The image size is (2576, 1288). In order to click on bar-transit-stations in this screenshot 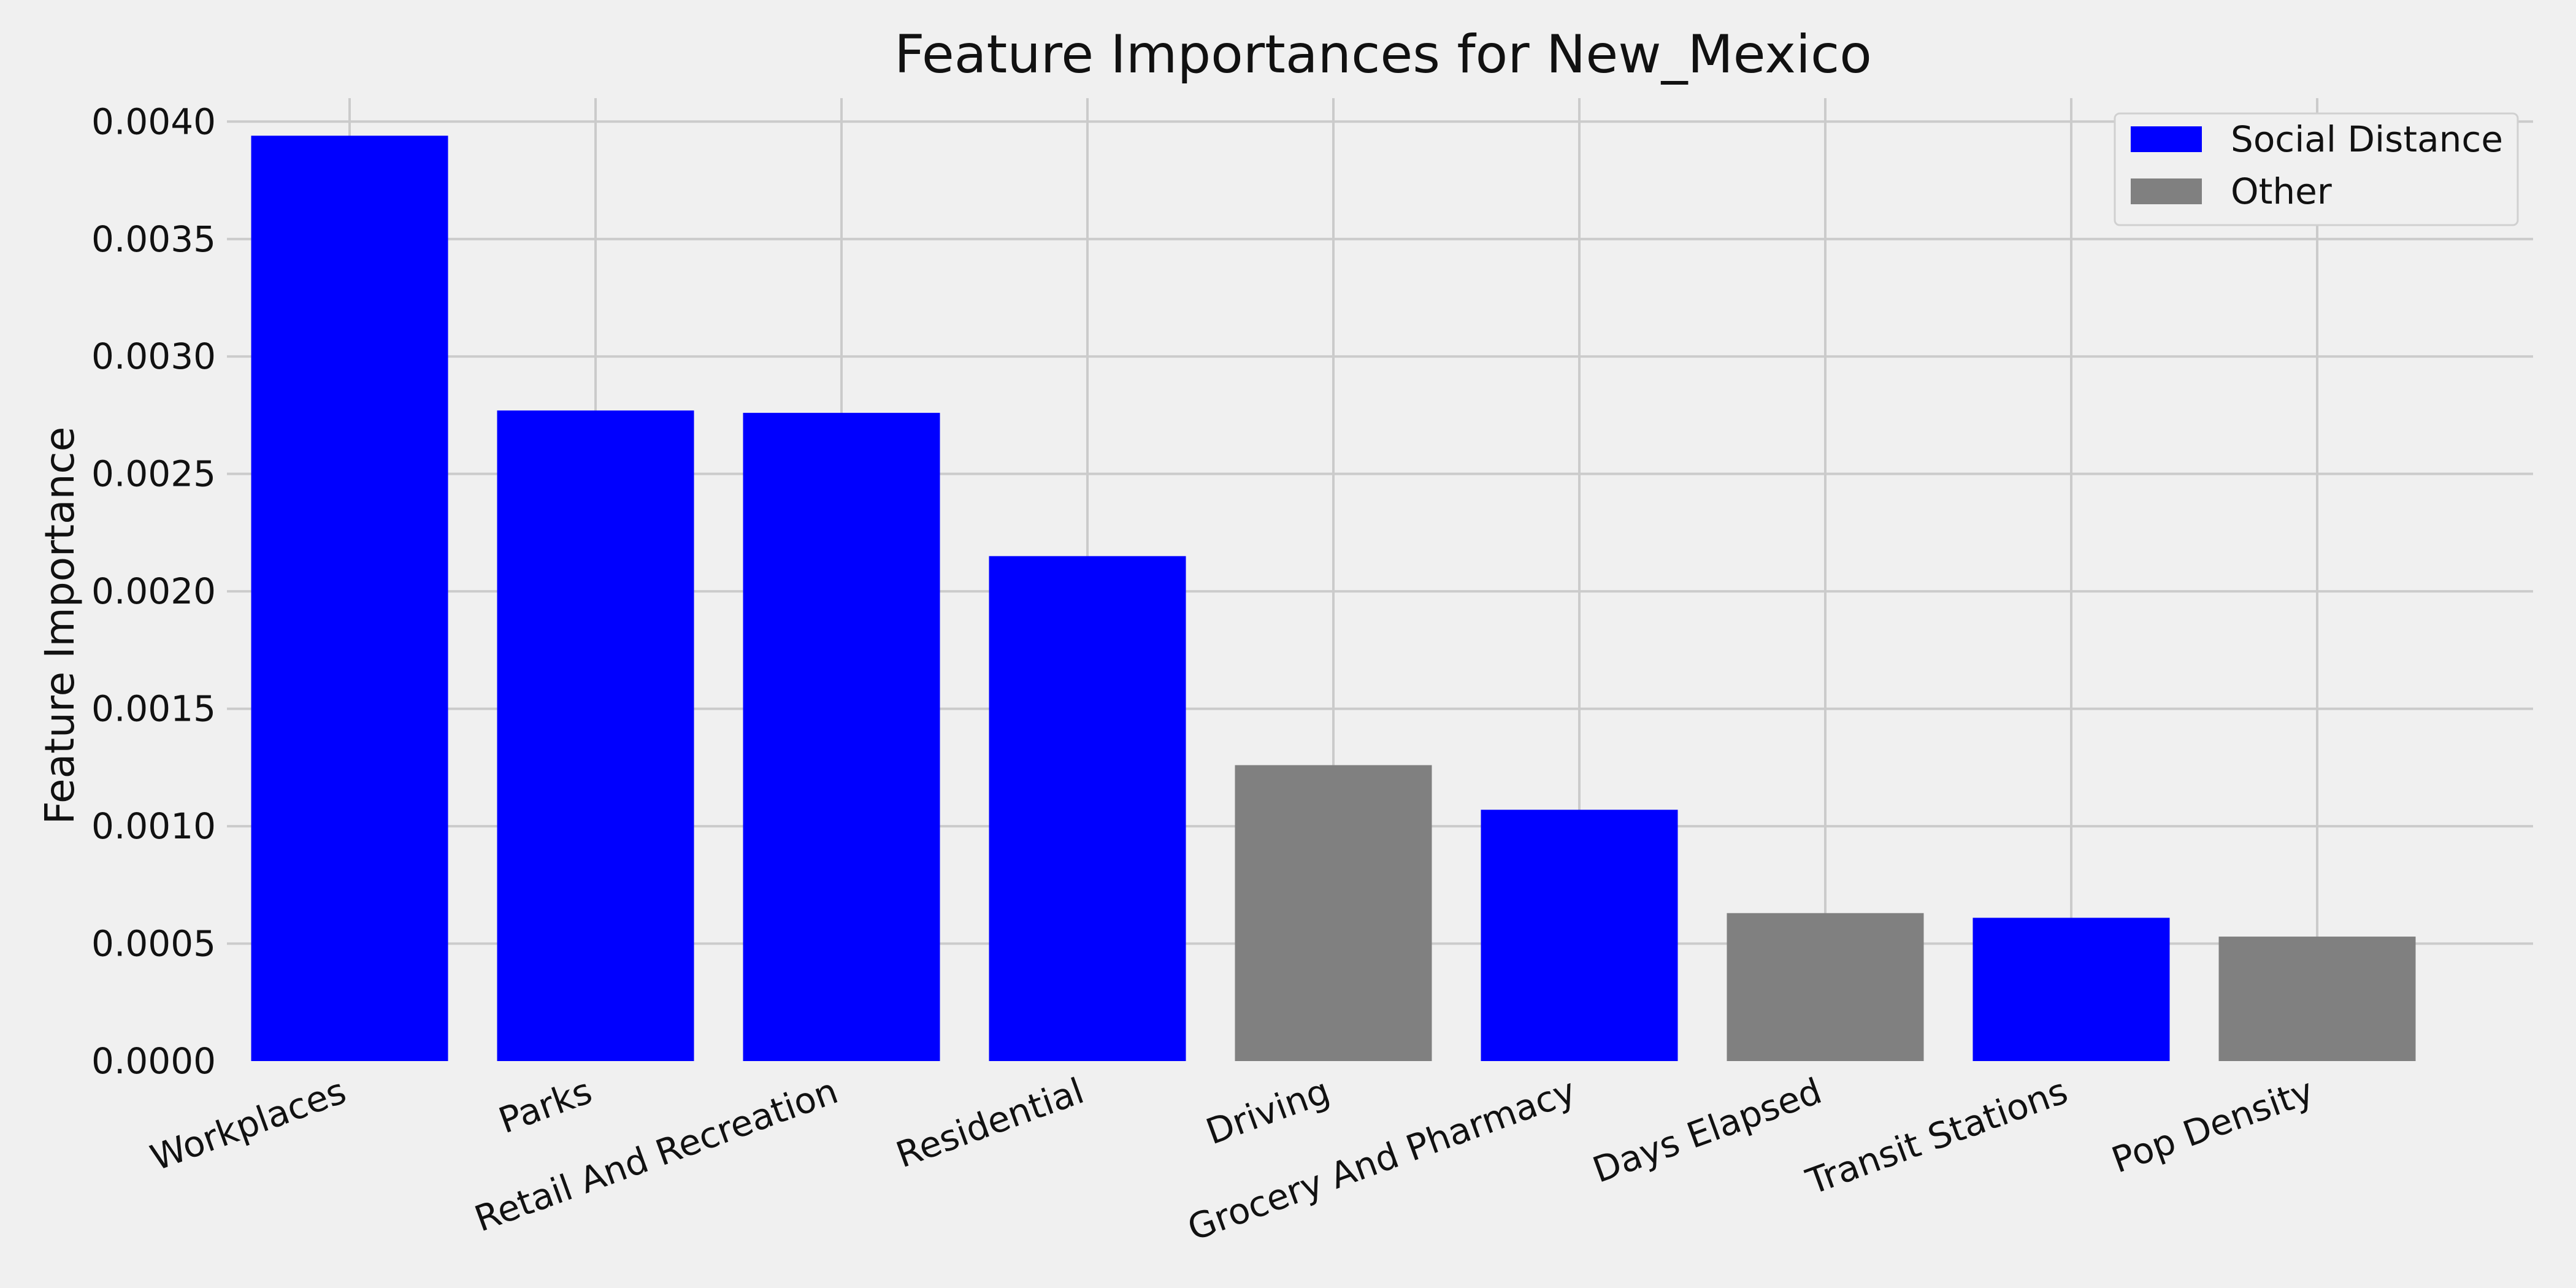, I will do `click(2071, 989)`.